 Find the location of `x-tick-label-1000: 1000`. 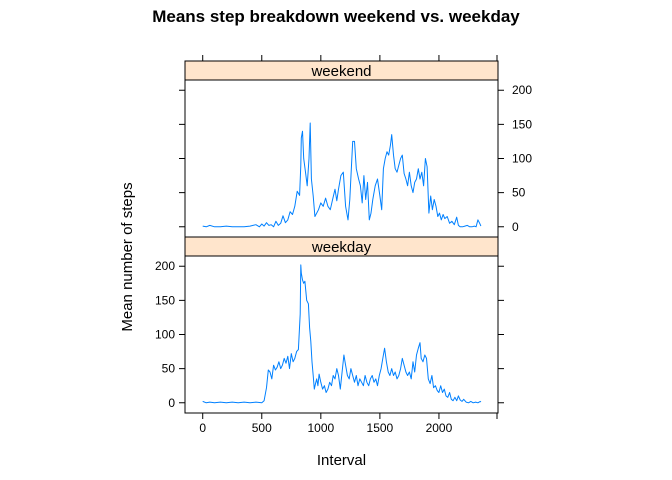

x-tick-label-1000: 1000 is located at coordinates (320, 428).